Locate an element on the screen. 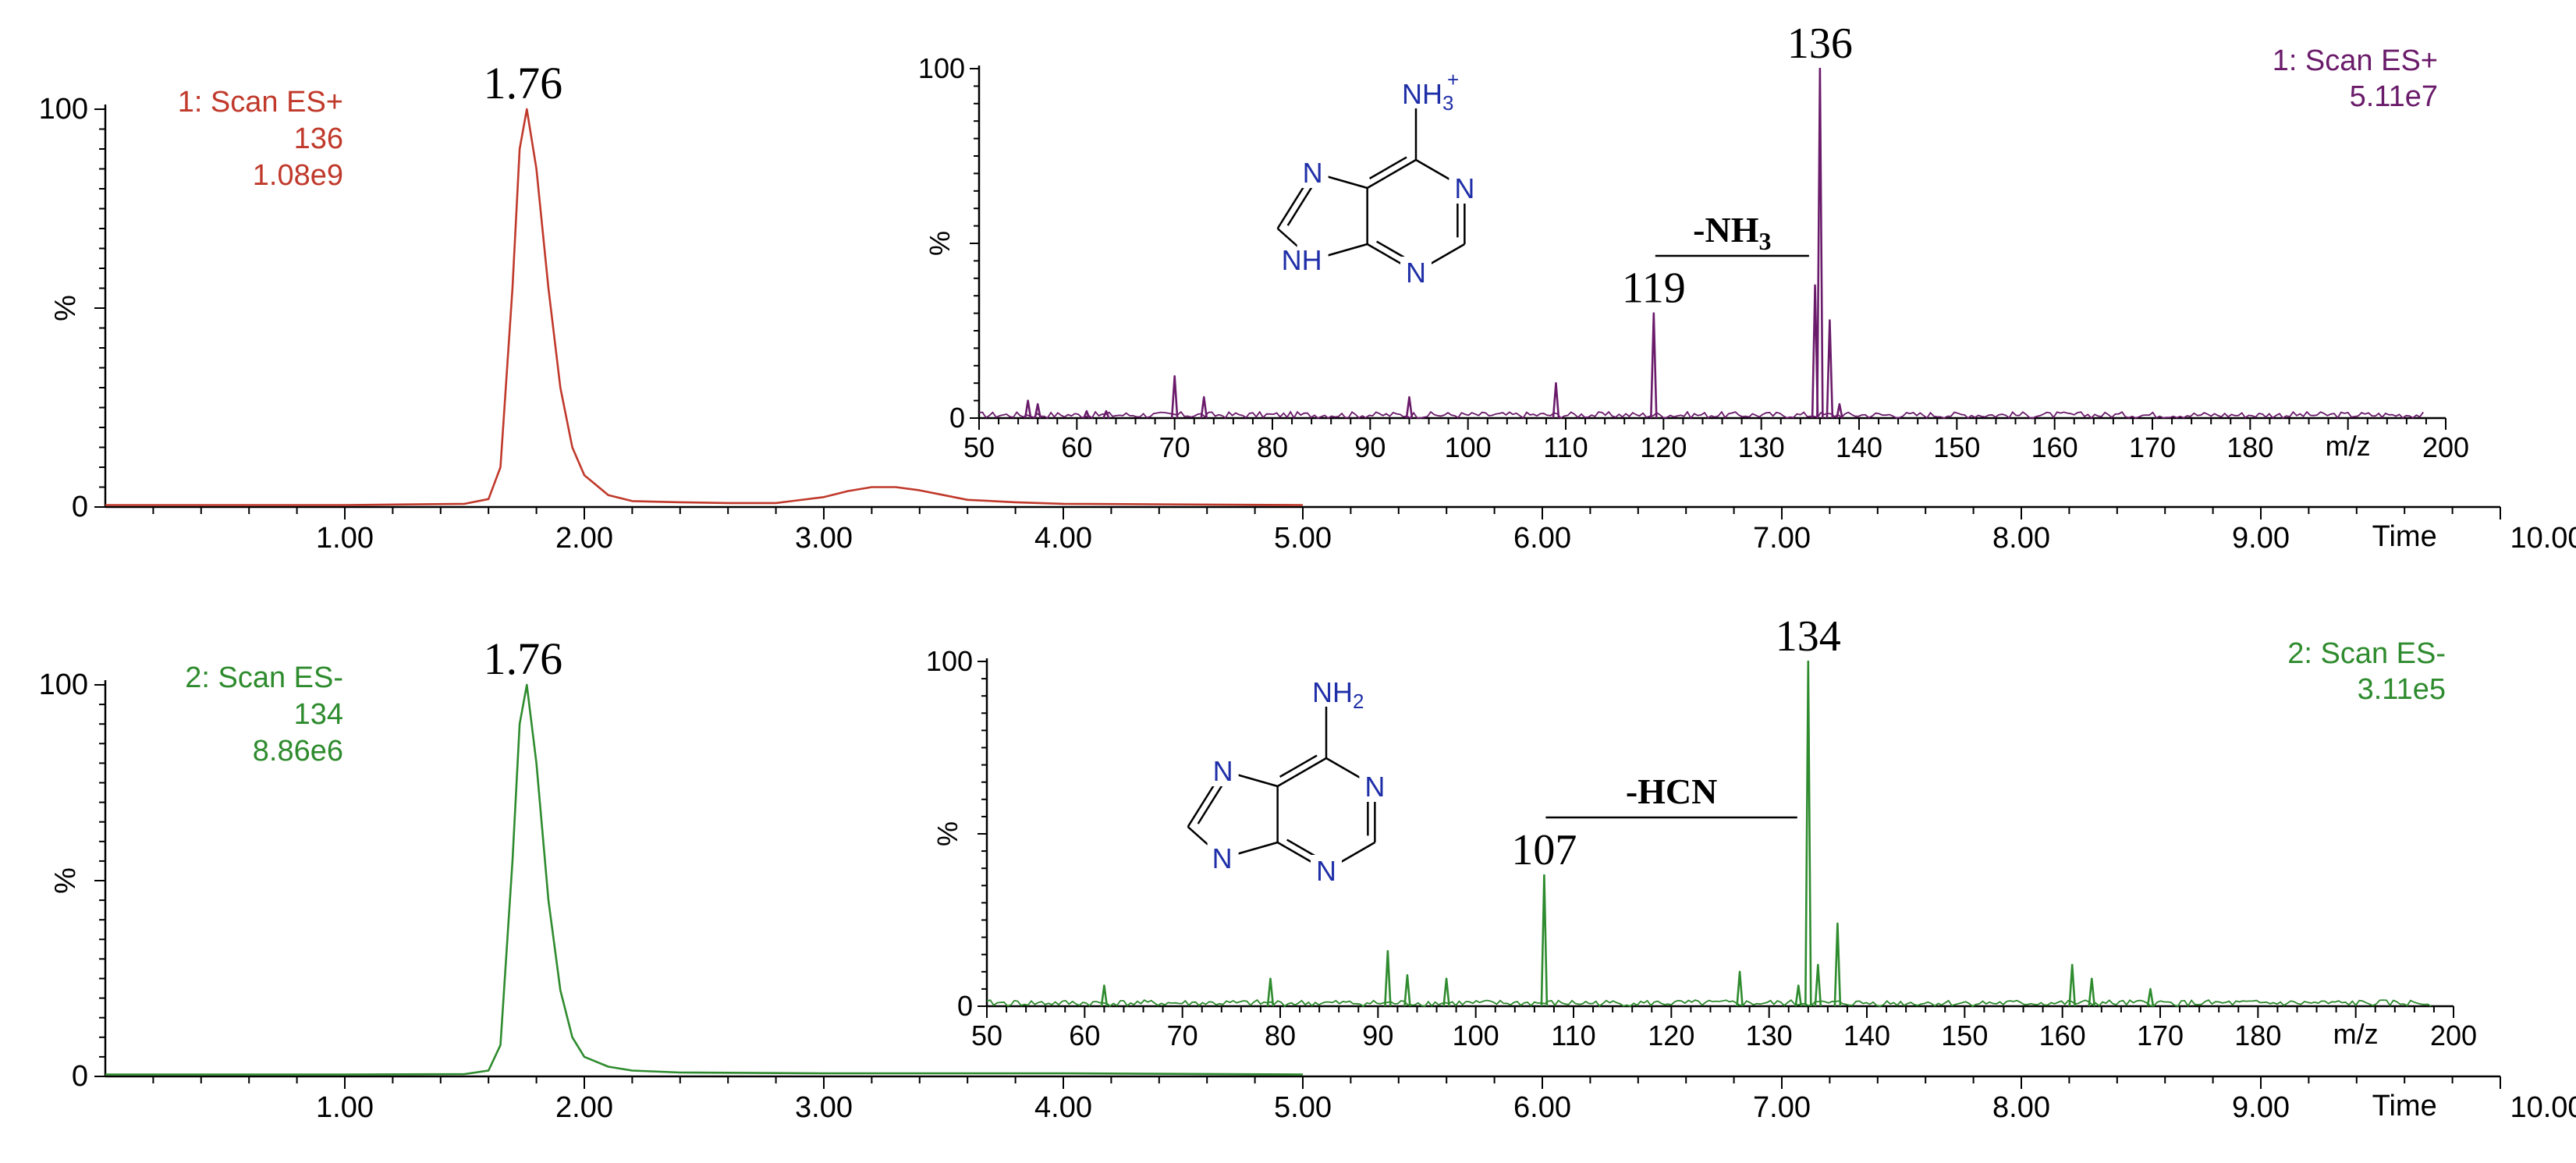 The width and height of the screenshot is (2576, 1163). structure-neutral: NH2NNNNN is located at coordinates (1289, 779).